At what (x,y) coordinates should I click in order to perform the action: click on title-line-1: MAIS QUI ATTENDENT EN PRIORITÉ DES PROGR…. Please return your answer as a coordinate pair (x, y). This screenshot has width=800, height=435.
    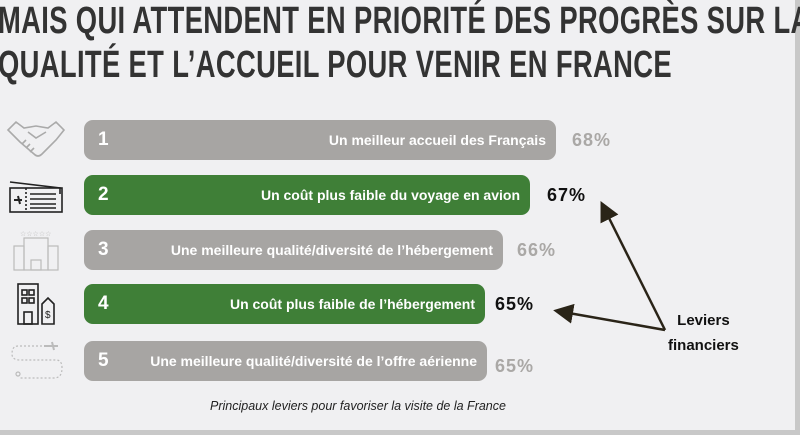
    Looking at the image, I should click on (400, 21).